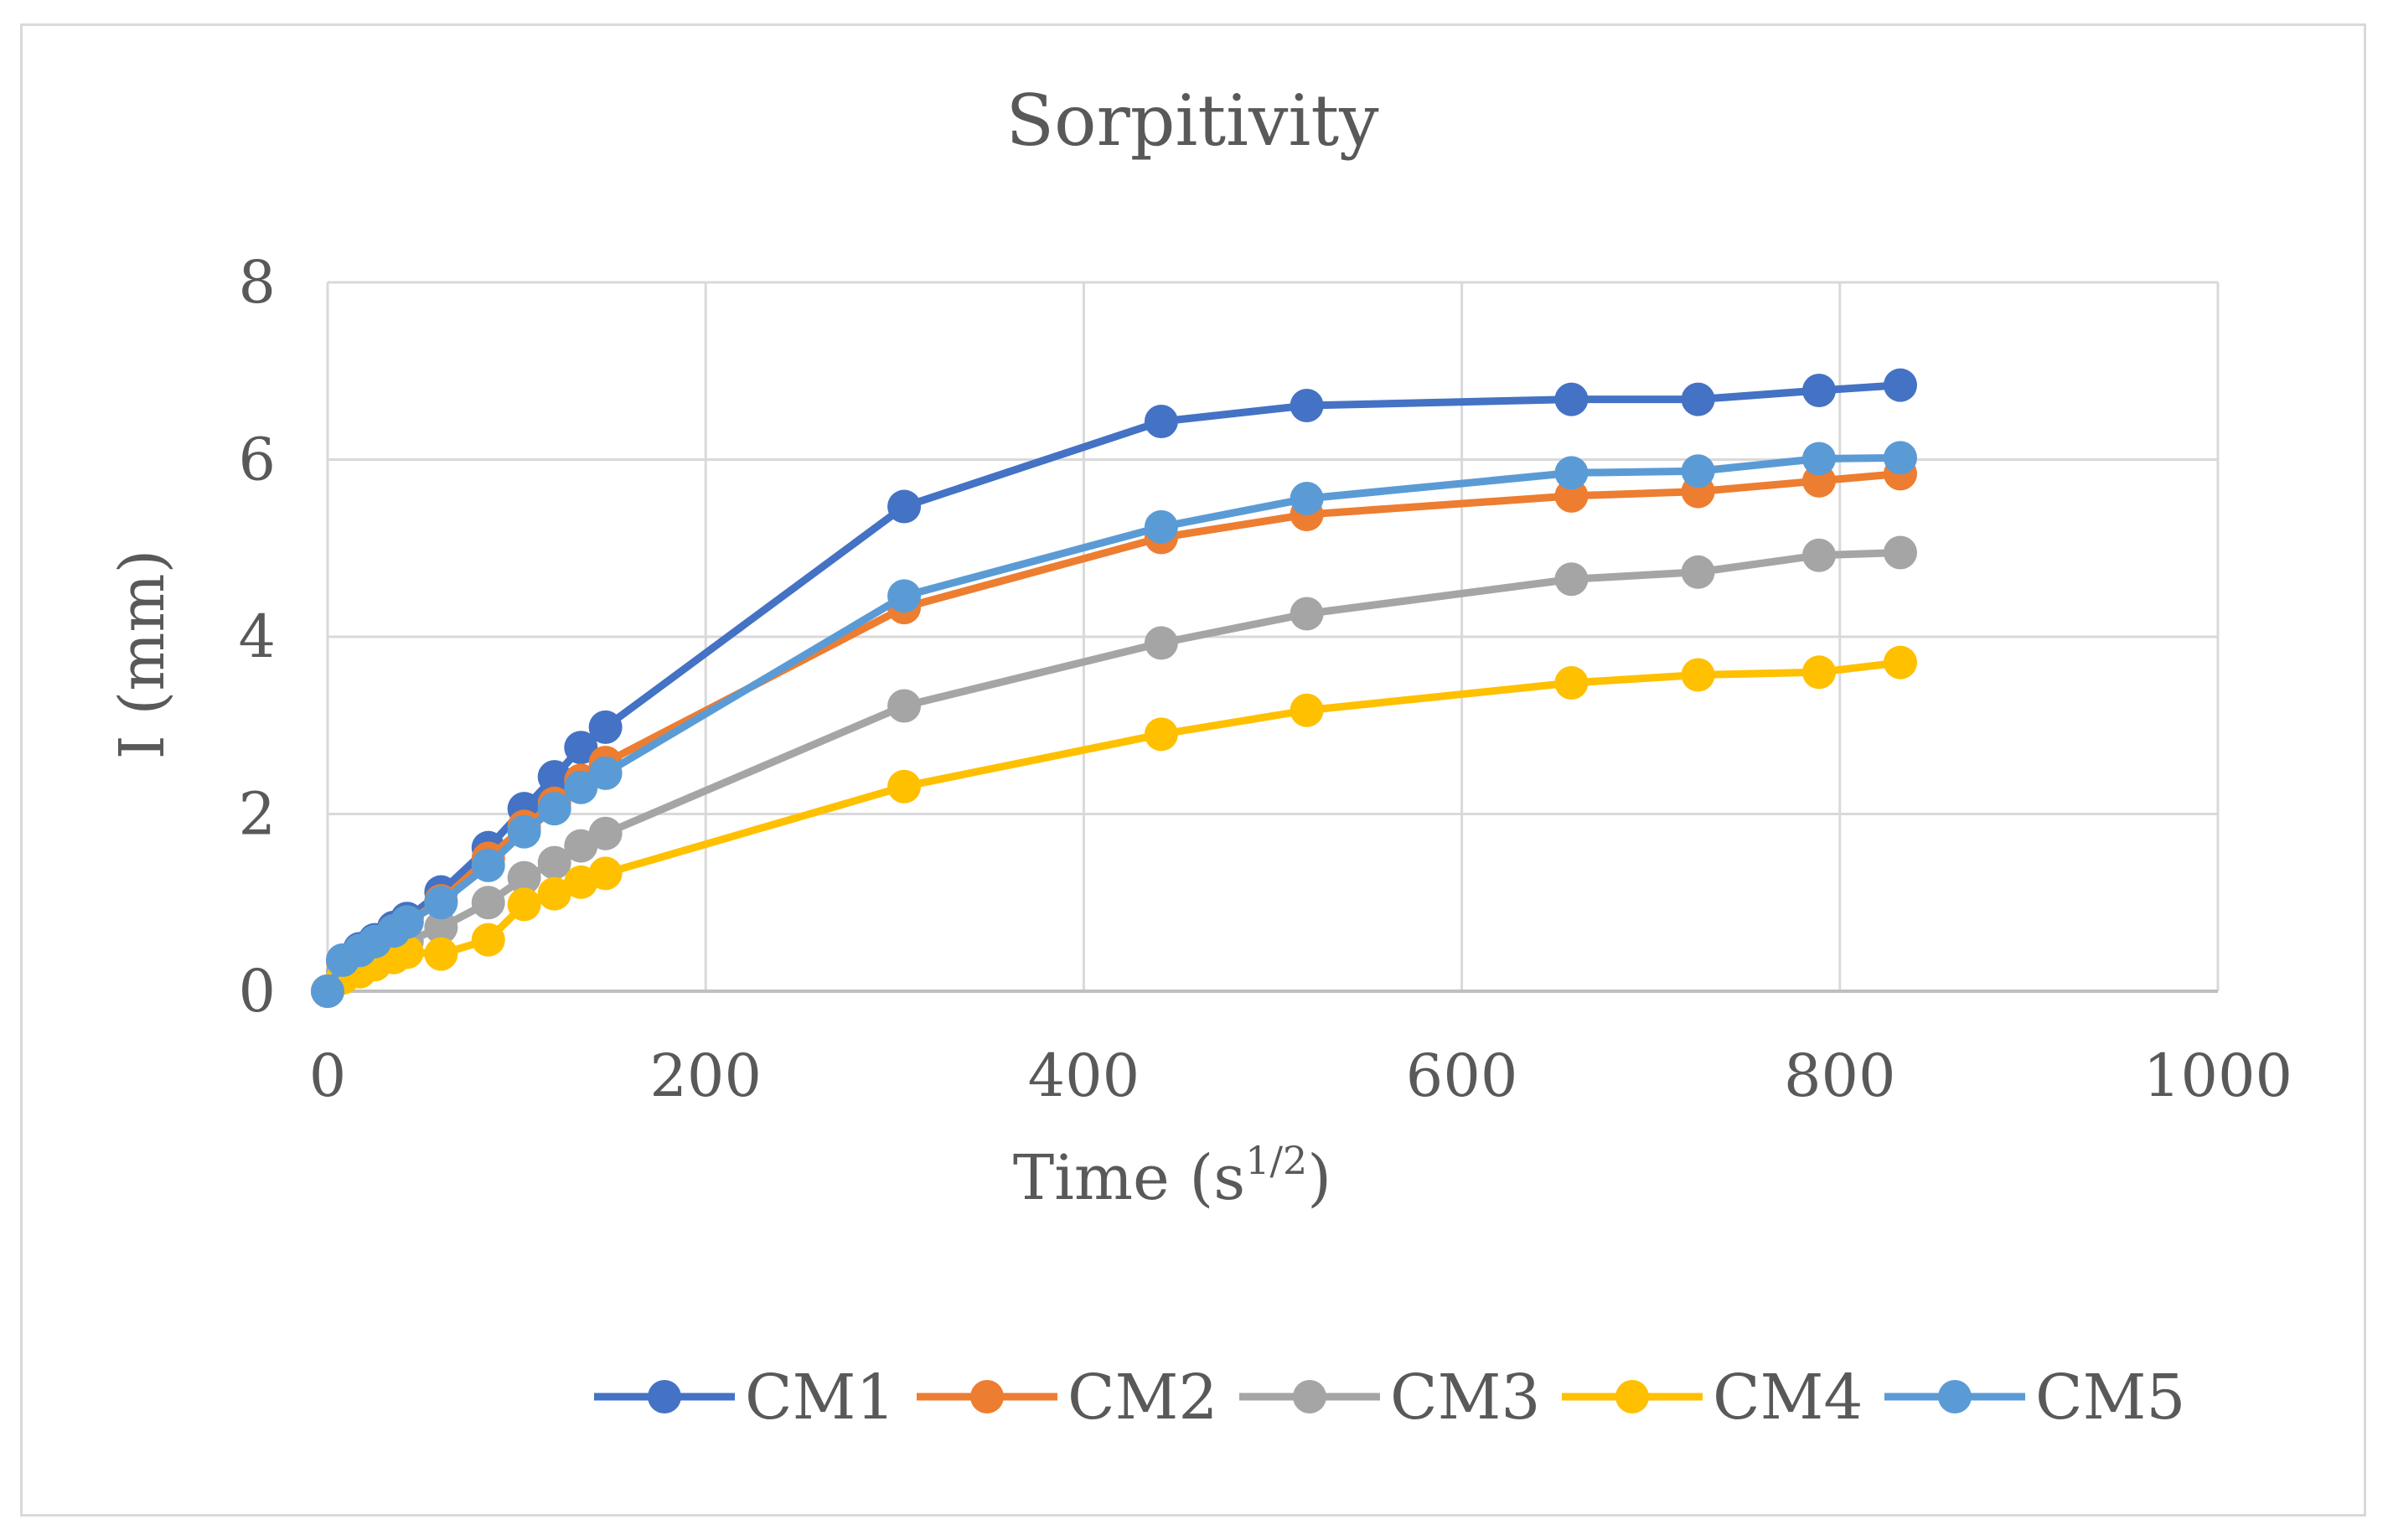 Image resolution: width=2388 pixels, height=1540 pixels. I want to click on x-axis-label: Time (s1/2), so click(1172, 1176).